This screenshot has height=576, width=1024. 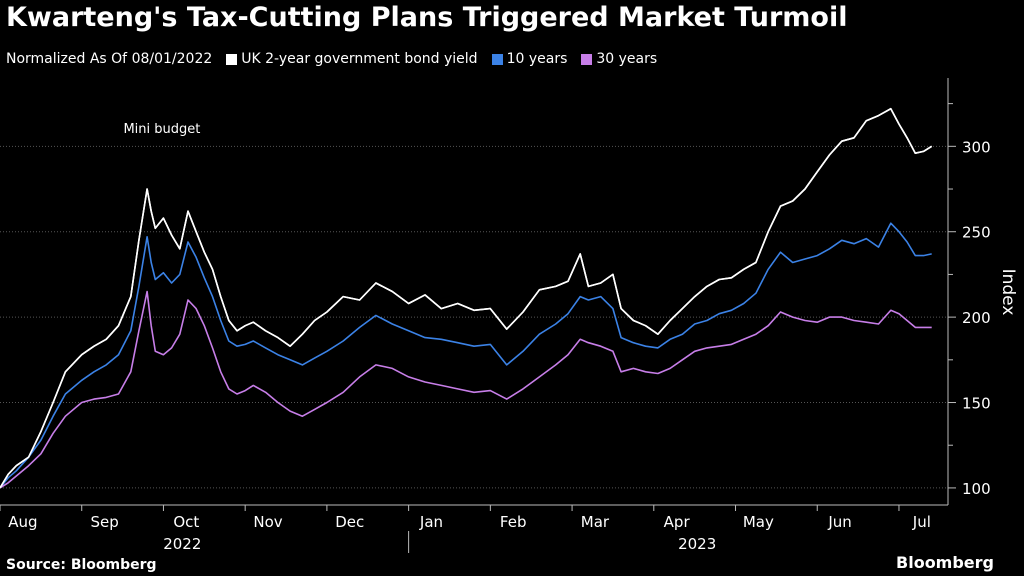 I want to click on legend-label-2y: UK 2-year government bond yield, so click(x=359, y=59).